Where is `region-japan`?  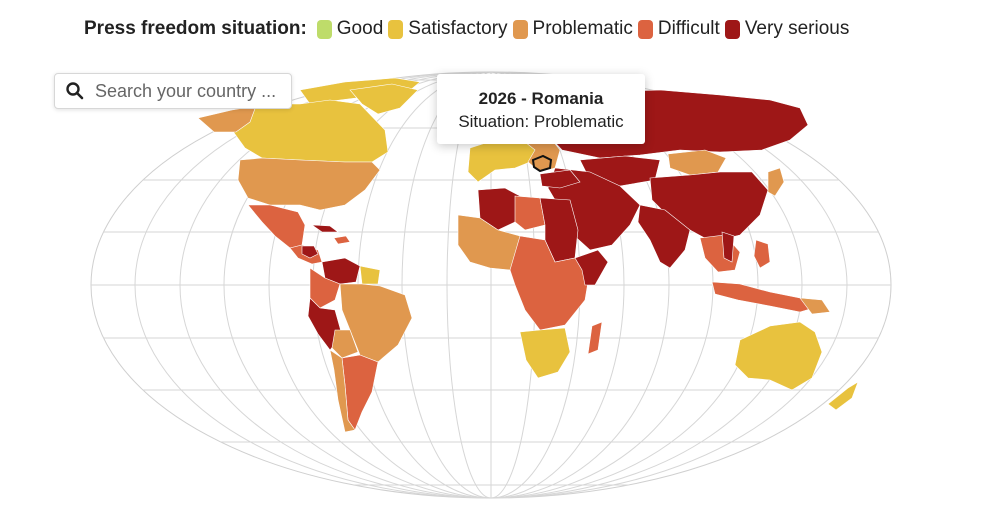 region-japan is located at coordinates (776, 182).